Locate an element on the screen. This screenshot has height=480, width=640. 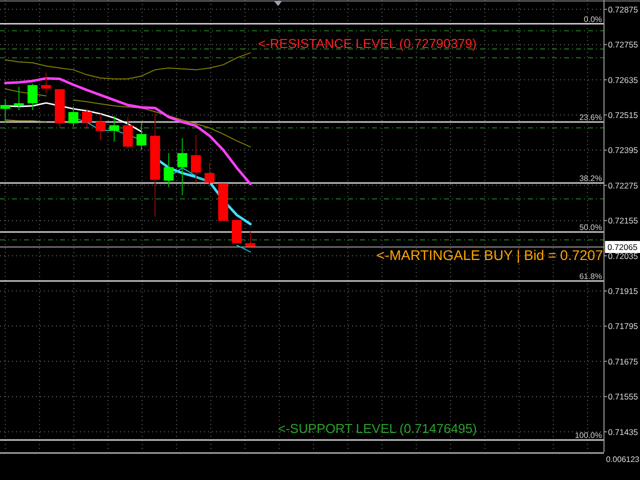
annotation: <-RESISTANCE LEVEL (0.72790379) is located at coordinates (367, 43).